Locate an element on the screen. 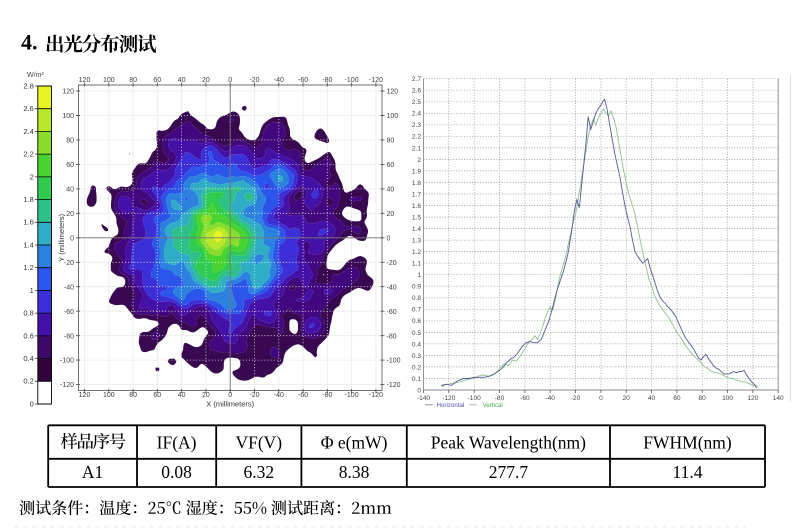  svg-text: 1.8 is located at coordinates (416, 183).